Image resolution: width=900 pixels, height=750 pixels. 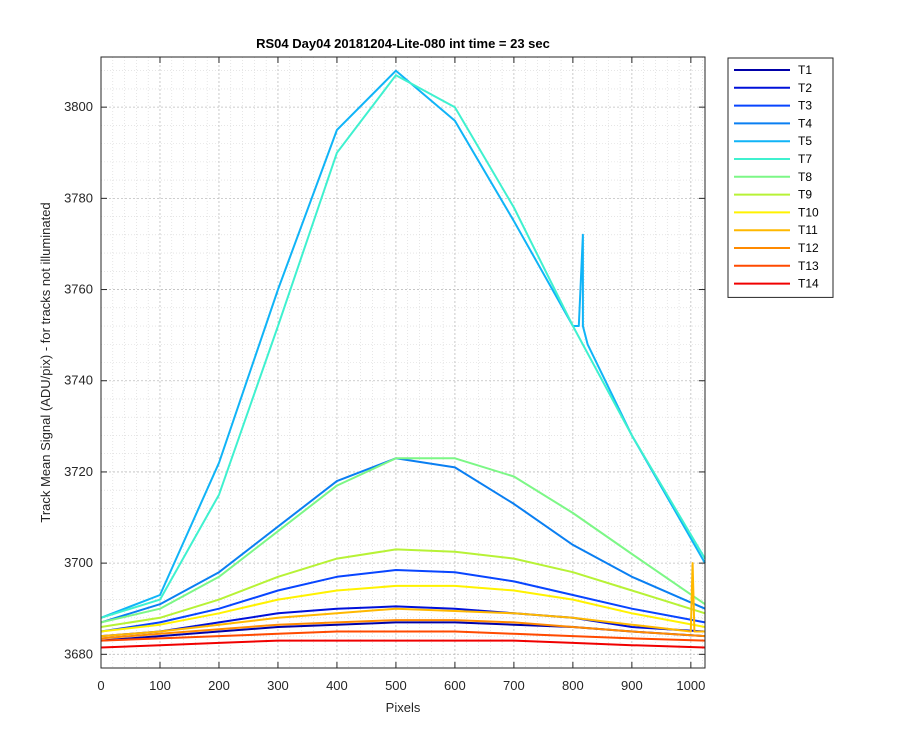 What do you see at coordinates (78, 197) in the screenshot?
I see `y-tick-label: 3780` at bounding box center [78, 197].